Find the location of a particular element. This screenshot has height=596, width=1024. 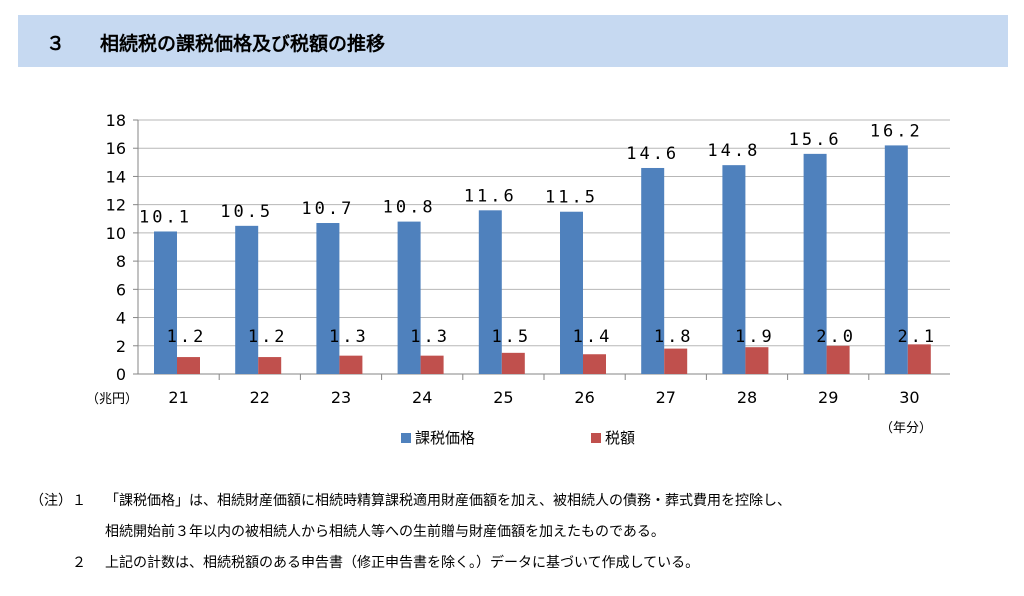

y-axis-unit: （兆円） is located at coordinates (112, 399).